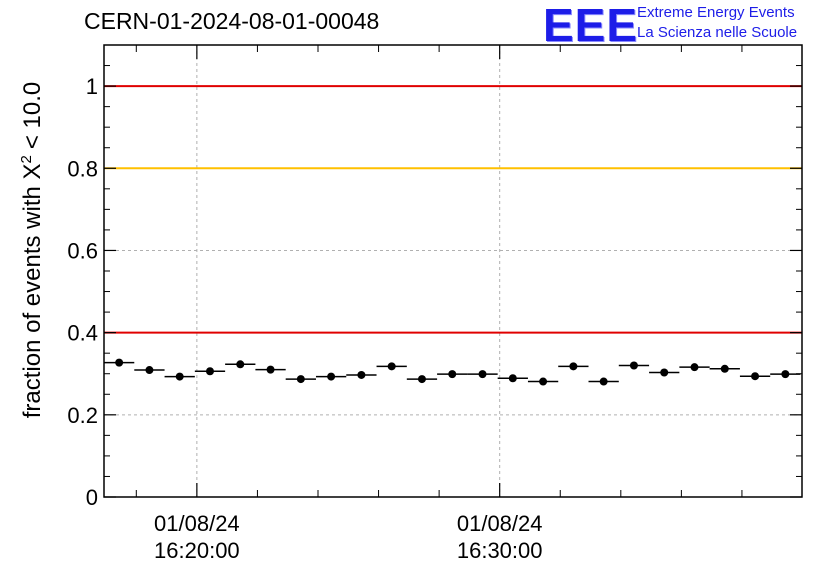  What do you see at coordinates (82, 333) in the screenshot?
I see `y-tick-label: 0.4` at bounding box center [82, 333].